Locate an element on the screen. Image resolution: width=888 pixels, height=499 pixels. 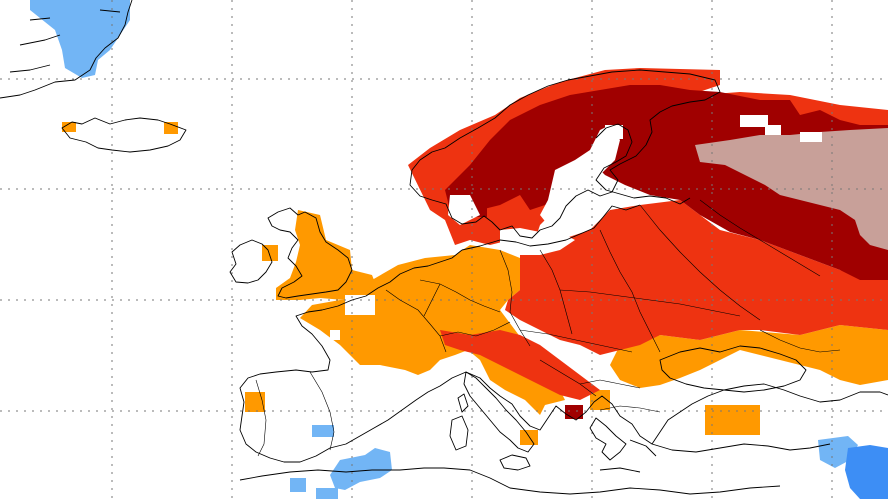
turkey-coast is located at coordinates (741, 448).